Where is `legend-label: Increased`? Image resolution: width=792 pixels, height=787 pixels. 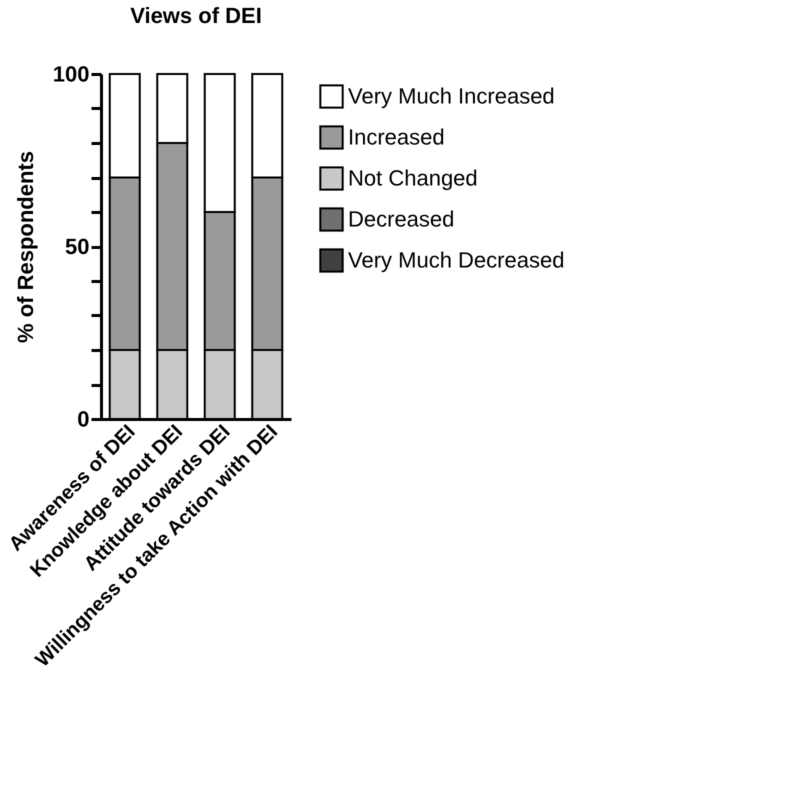
legend-label: Increased is located at coordinates (396, 137).